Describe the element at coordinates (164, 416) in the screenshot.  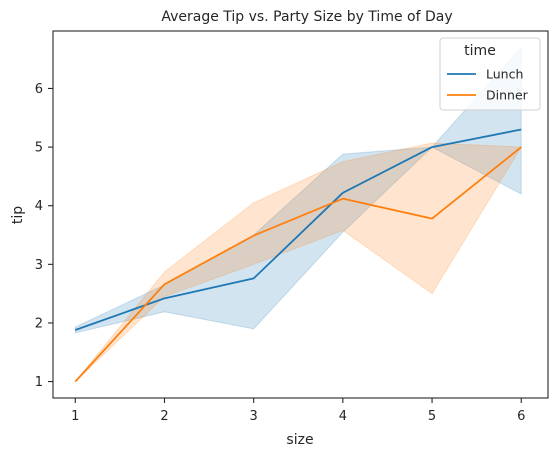
I see `x-tick-label: 2` at that location.